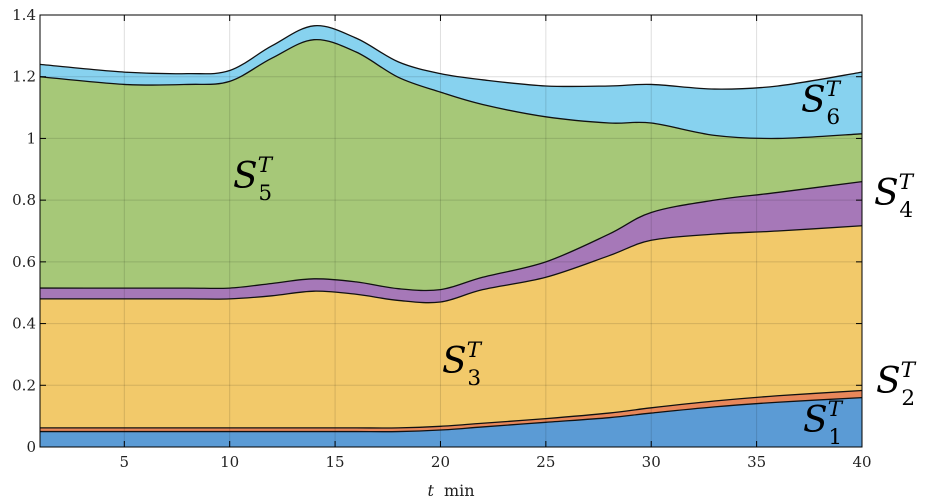 This screenshot has height=503, width=928. Describe the element at coordinates (861, 462) in the screenshot. I see `x-tick-label: 40` at that location.